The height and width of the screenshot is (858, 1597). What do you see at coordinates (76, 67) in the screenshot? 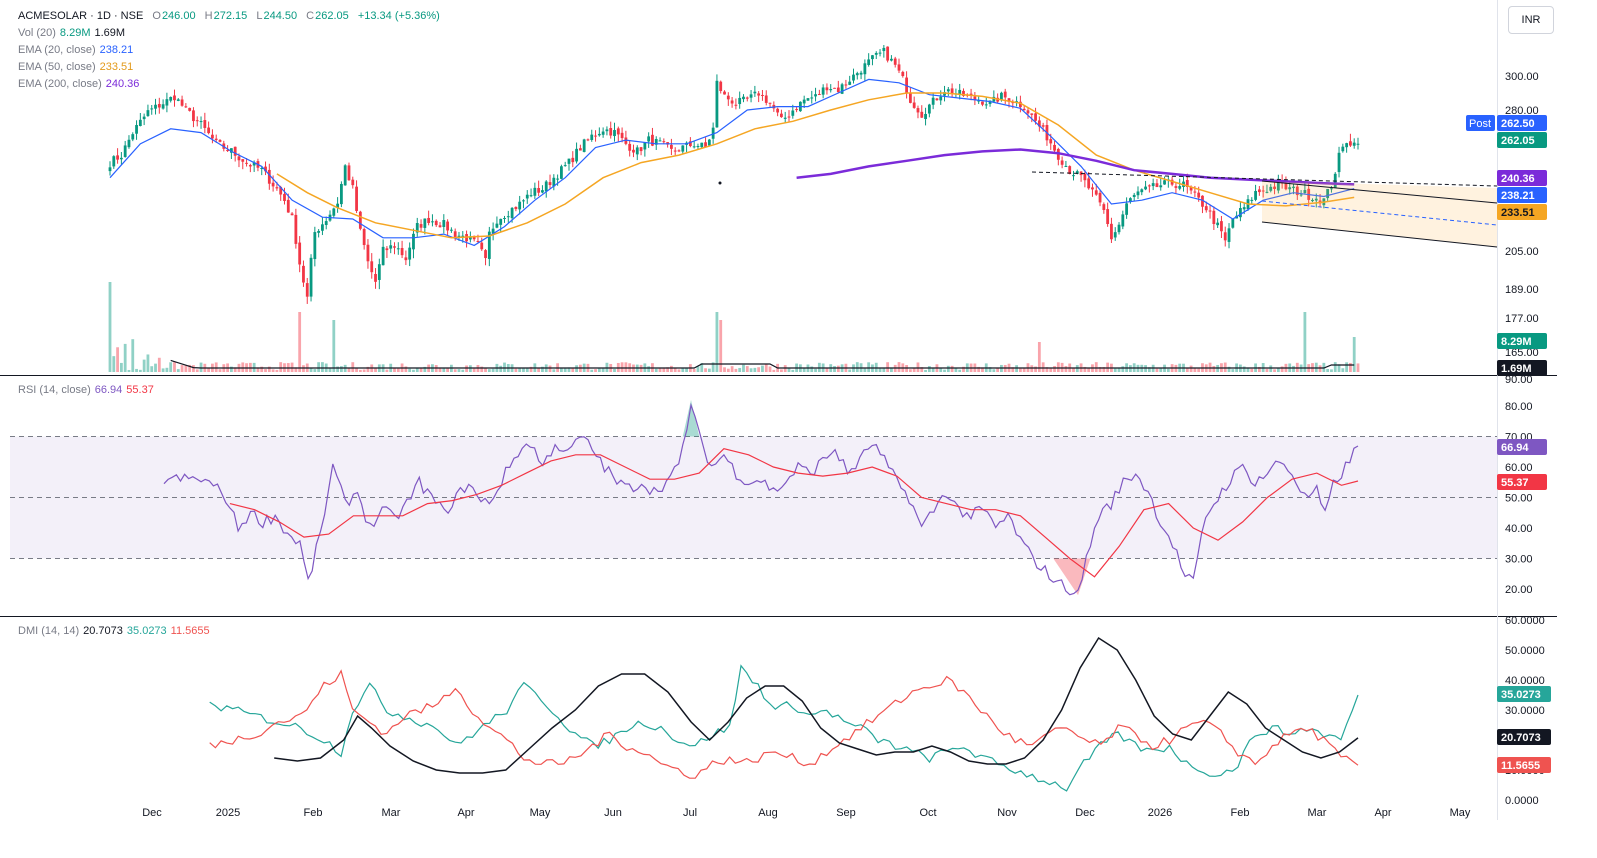
I see `ema50-legend: EMA (50, close) 233.51` at bounding box center [76, 67].